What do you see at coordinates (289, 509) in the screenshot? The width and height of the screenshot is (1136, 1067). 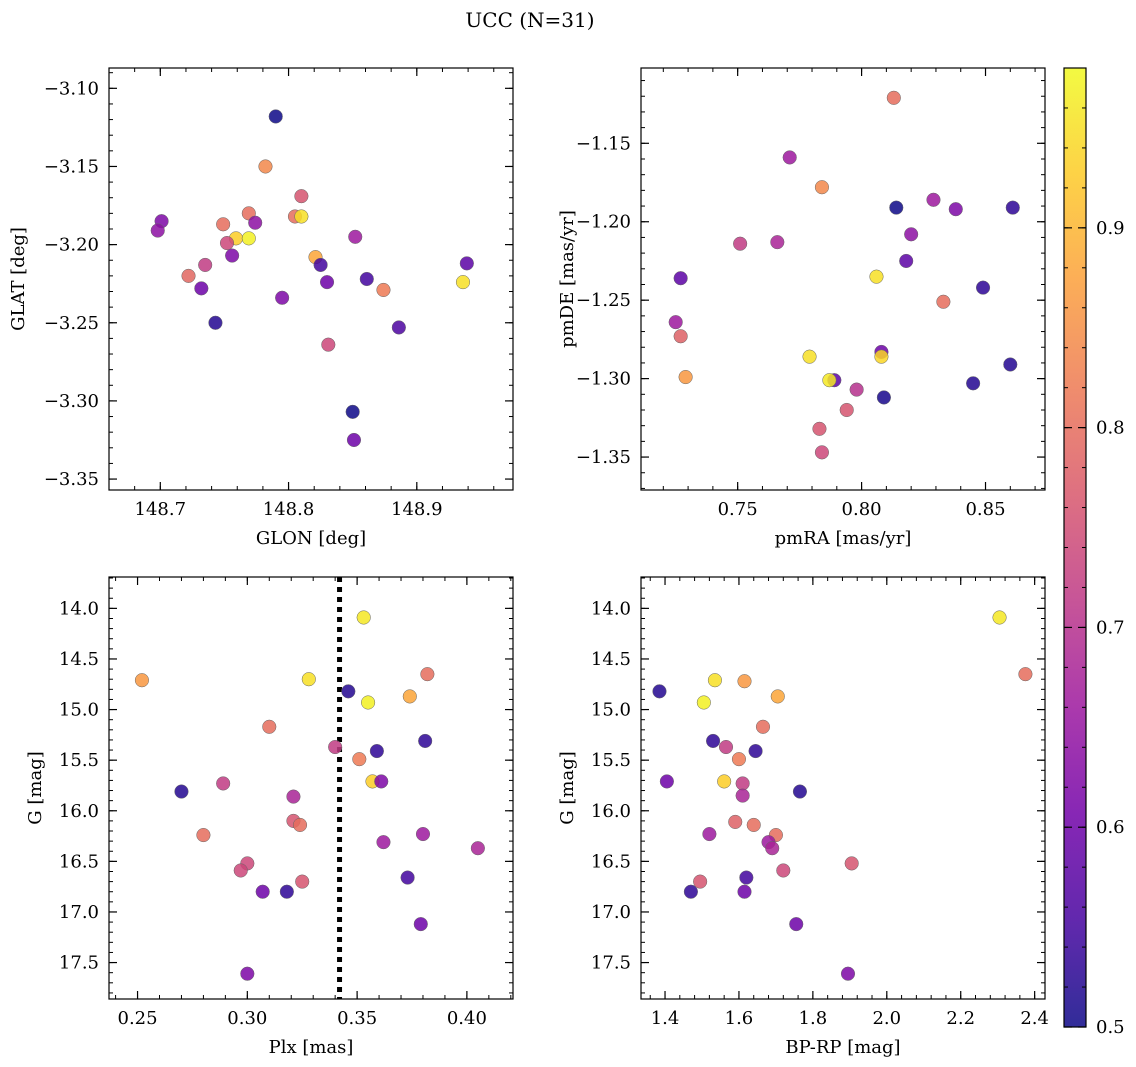 I see `x-tick-label: 148.8` at bounding box center [289, 509].